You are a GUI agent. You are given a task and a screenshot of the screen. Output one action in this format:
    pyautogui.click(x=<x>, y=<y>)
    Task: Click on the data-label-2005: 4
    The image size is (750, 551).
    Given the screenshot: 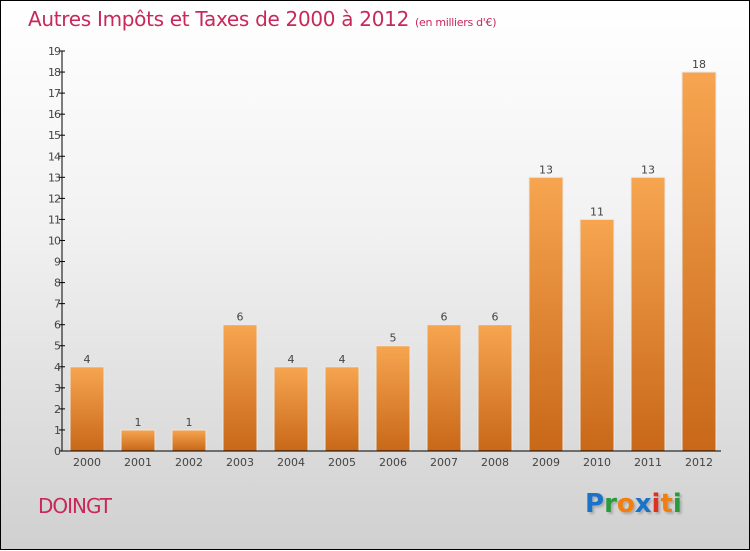 What is the action you would take?
    pyautogui.click(x=342, y=359)
    